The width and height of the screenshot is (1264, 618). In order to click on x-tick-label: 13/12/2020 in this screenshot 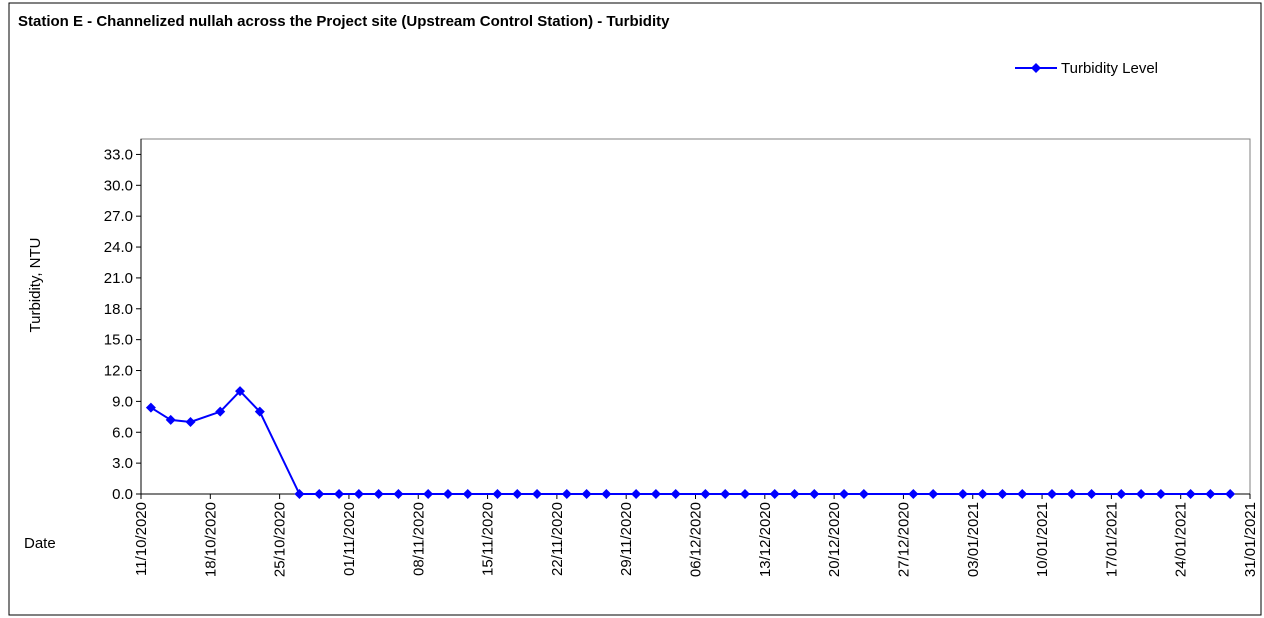, I will do `click(765, 539)`.